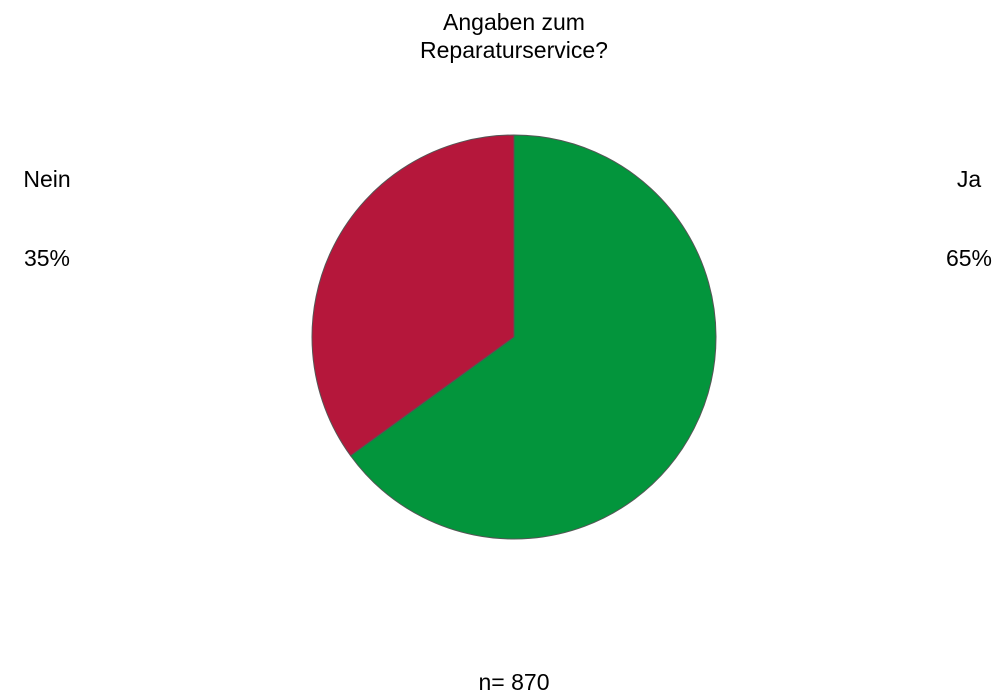 The image size is (1003, 698). What do you see at coordinates (47, 258) in the screenshot?
I see `slice-value-nein: 35%` at bounding box center [47, 258].